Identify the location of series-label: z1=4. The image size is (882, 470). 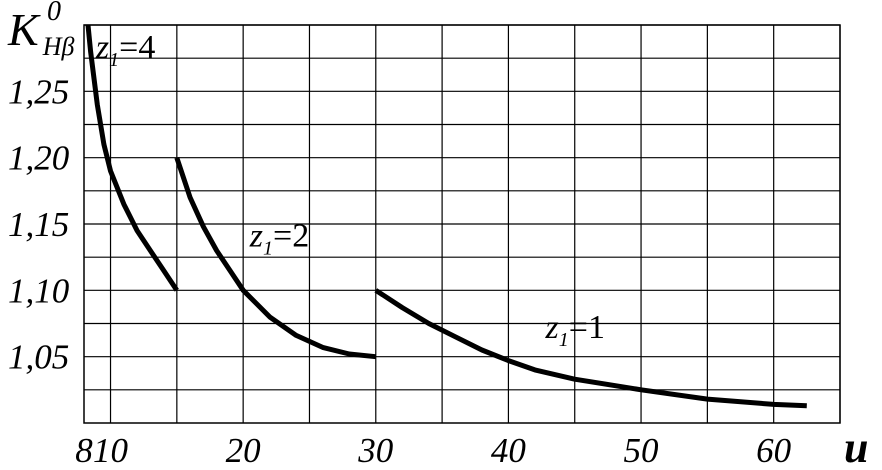
(125, 50).